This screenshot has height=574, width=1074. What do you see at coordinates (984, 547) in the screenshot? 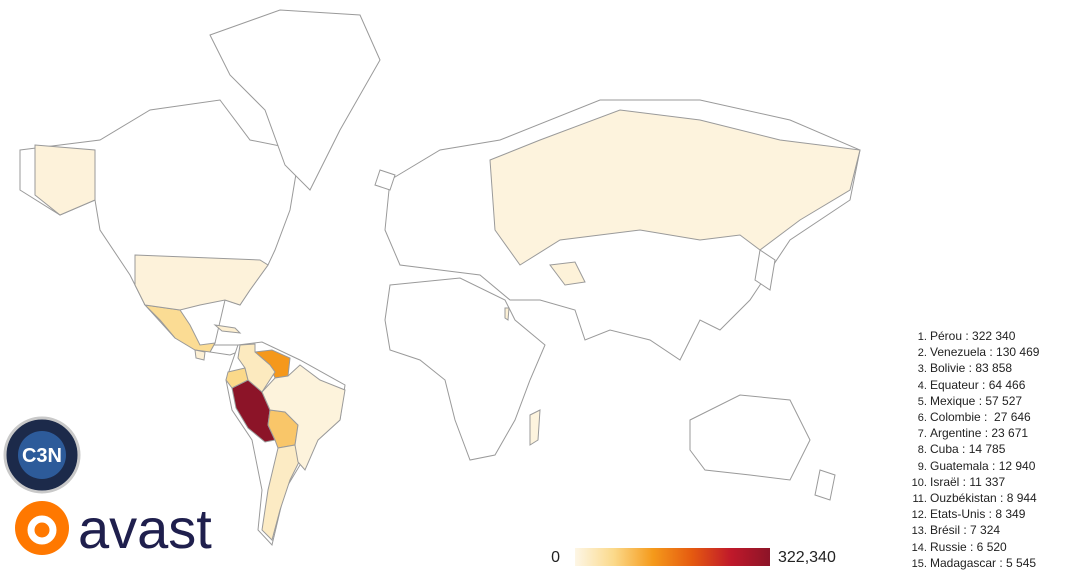
I see `ranking-item: Russie : 6 520` at bounding box center [984, 547].